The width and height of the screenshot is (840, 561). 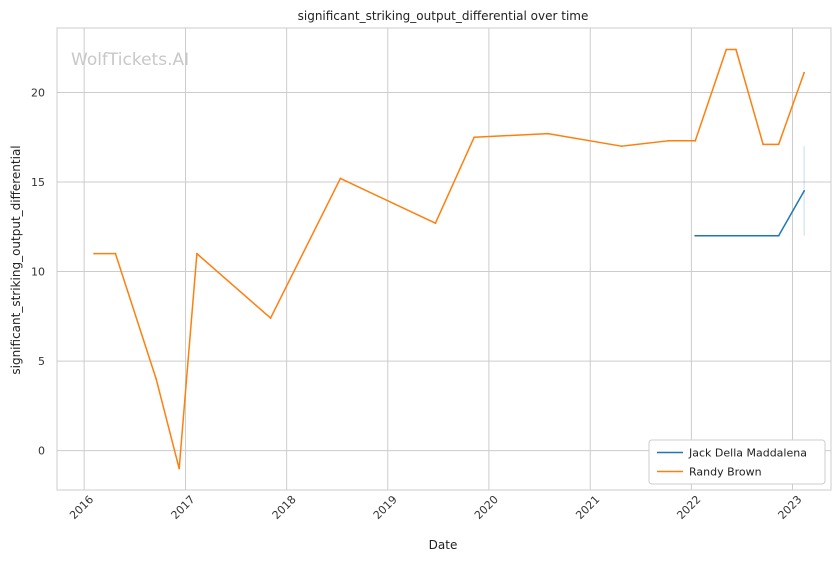 What do you see at coordinates (750, 213) in the screenshot?
I see `series-line-jack-della-maddalena` at bounding box center [750, 213].